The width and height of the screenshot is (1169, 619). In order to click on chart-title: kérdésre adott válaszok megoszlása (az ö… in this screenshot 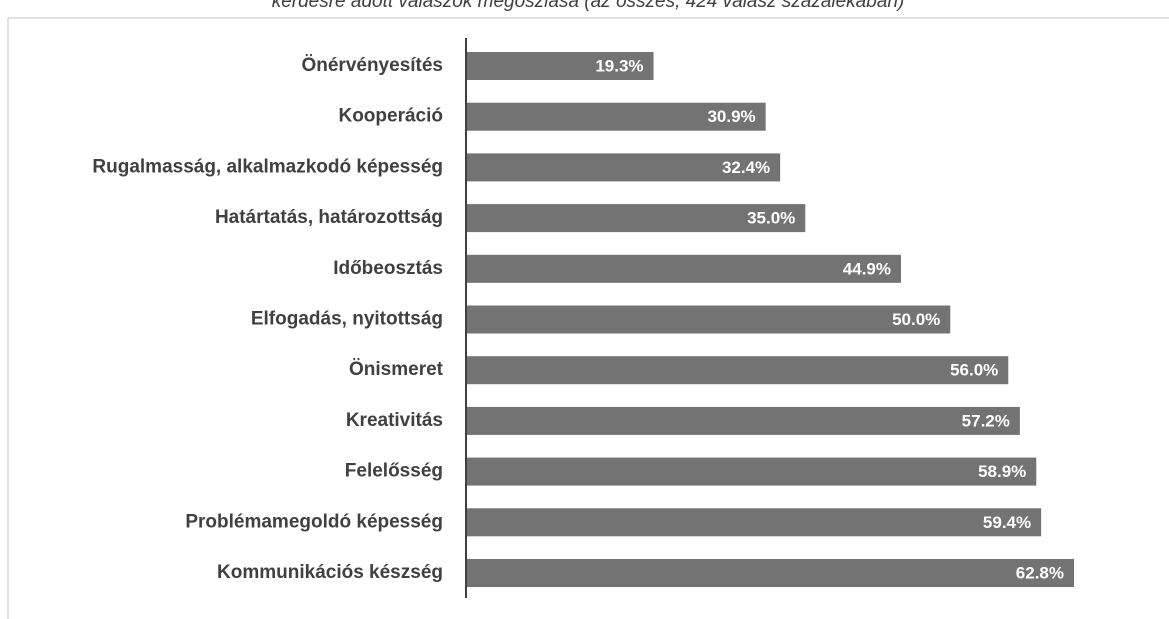, I will do `click(588, 6)`.